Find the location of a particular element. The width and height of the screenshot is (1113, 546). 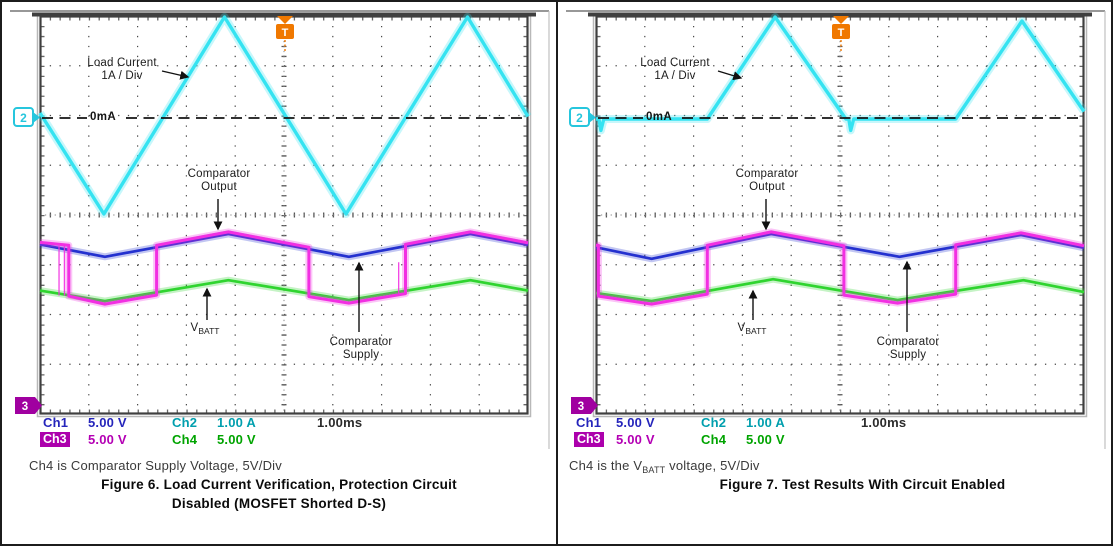

panel-divider is located at coordinates (557, 273).